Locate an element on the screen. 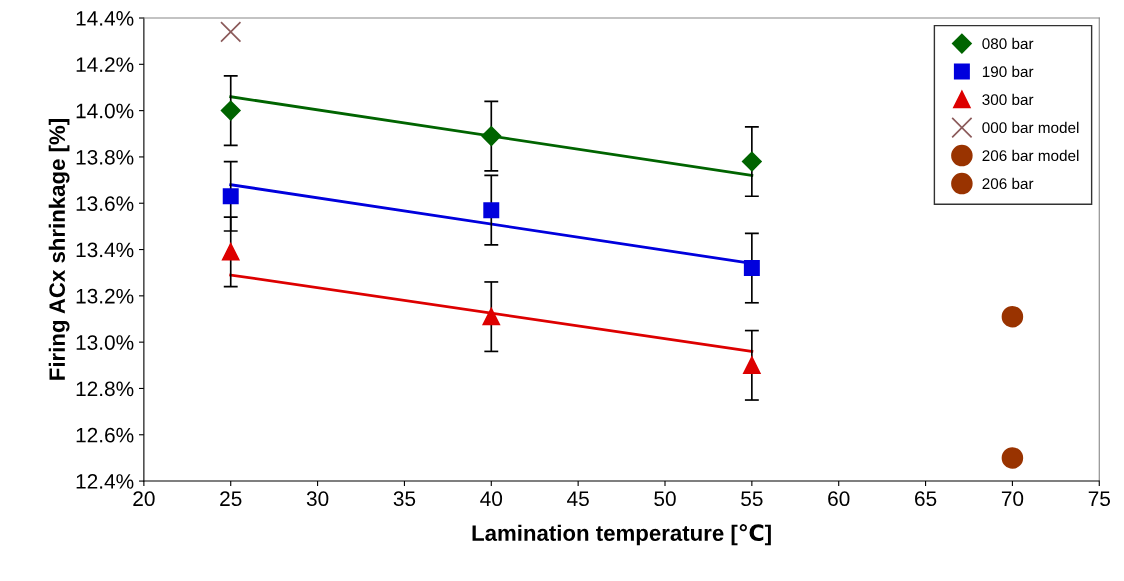 Image resolution: width=1124 pixels, height=581 pixels. legend-label: 190 bar is located at coordinates (1008, 71).